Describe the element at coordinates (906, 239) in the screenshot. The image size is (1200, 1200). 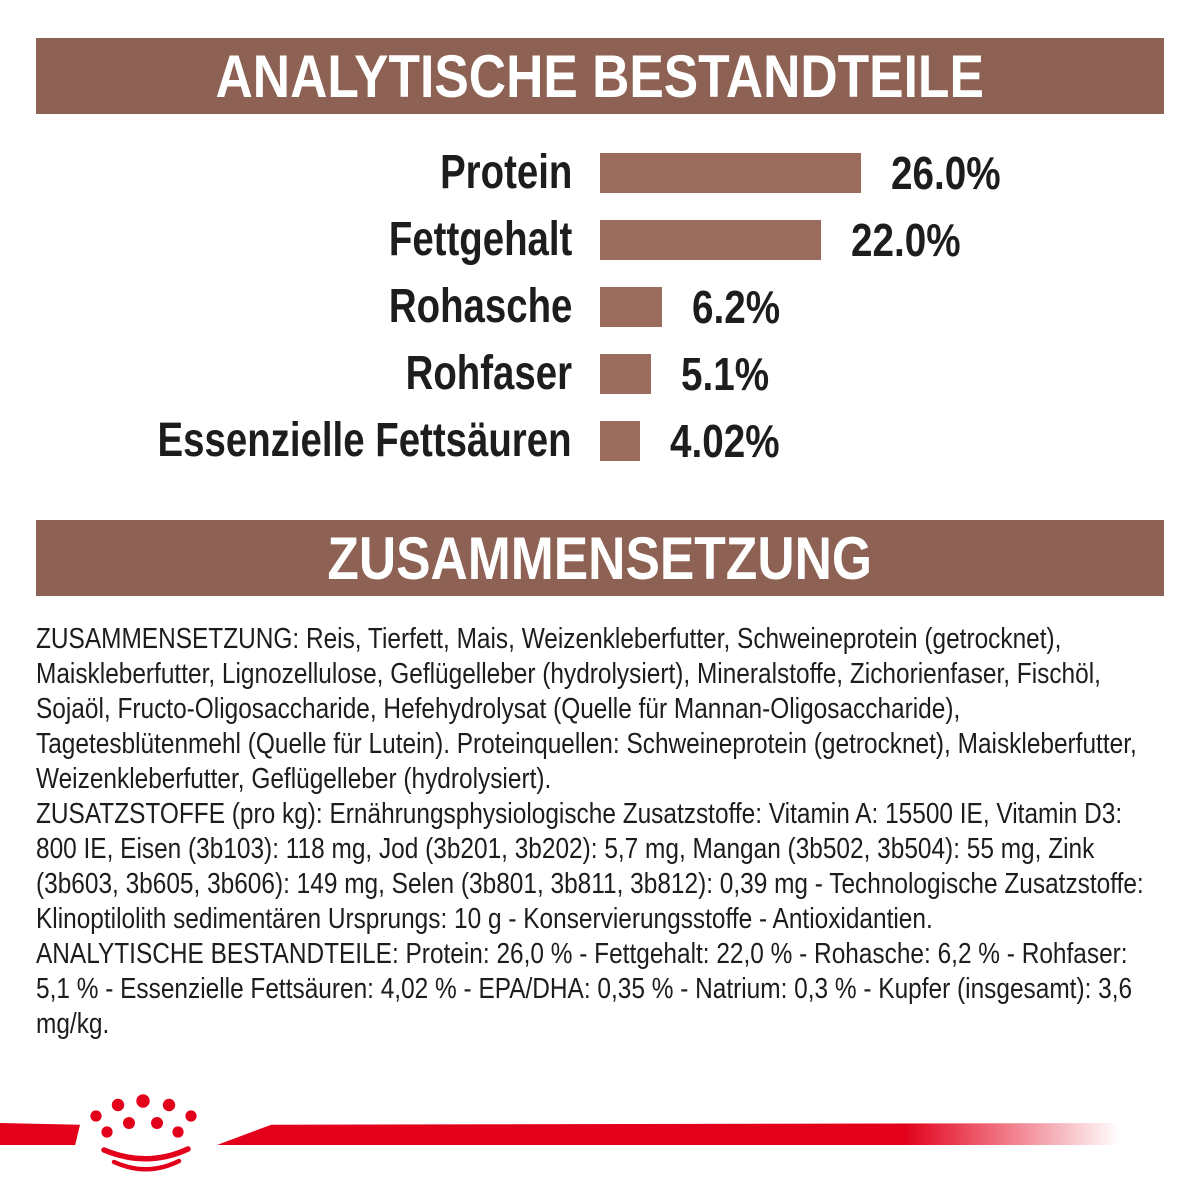
I see `chart-value-label: 22.0%` at that location.